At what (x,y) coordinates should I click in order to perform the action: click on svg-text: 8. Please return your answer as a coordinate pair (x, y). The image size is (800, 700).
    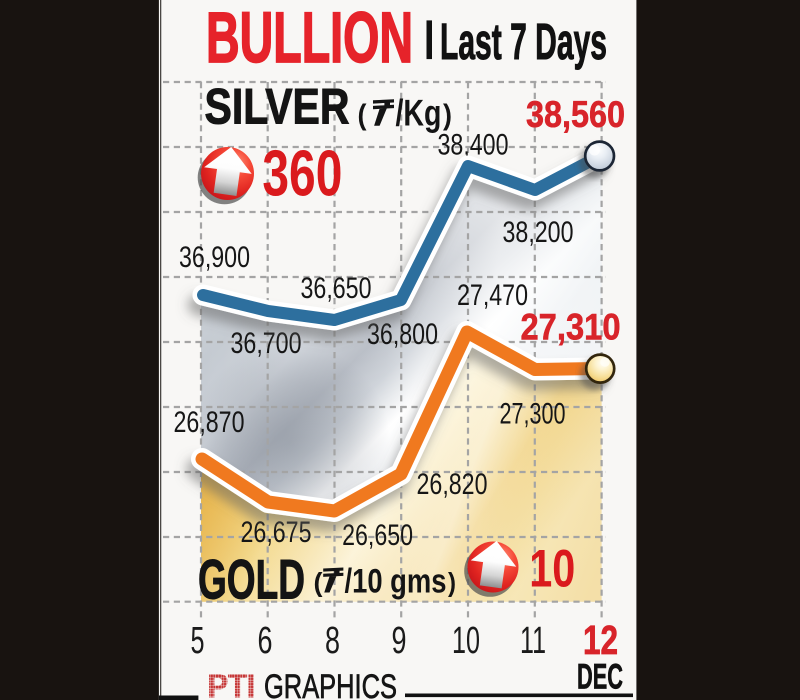
    Looking at the image, I should click on (332, 641).